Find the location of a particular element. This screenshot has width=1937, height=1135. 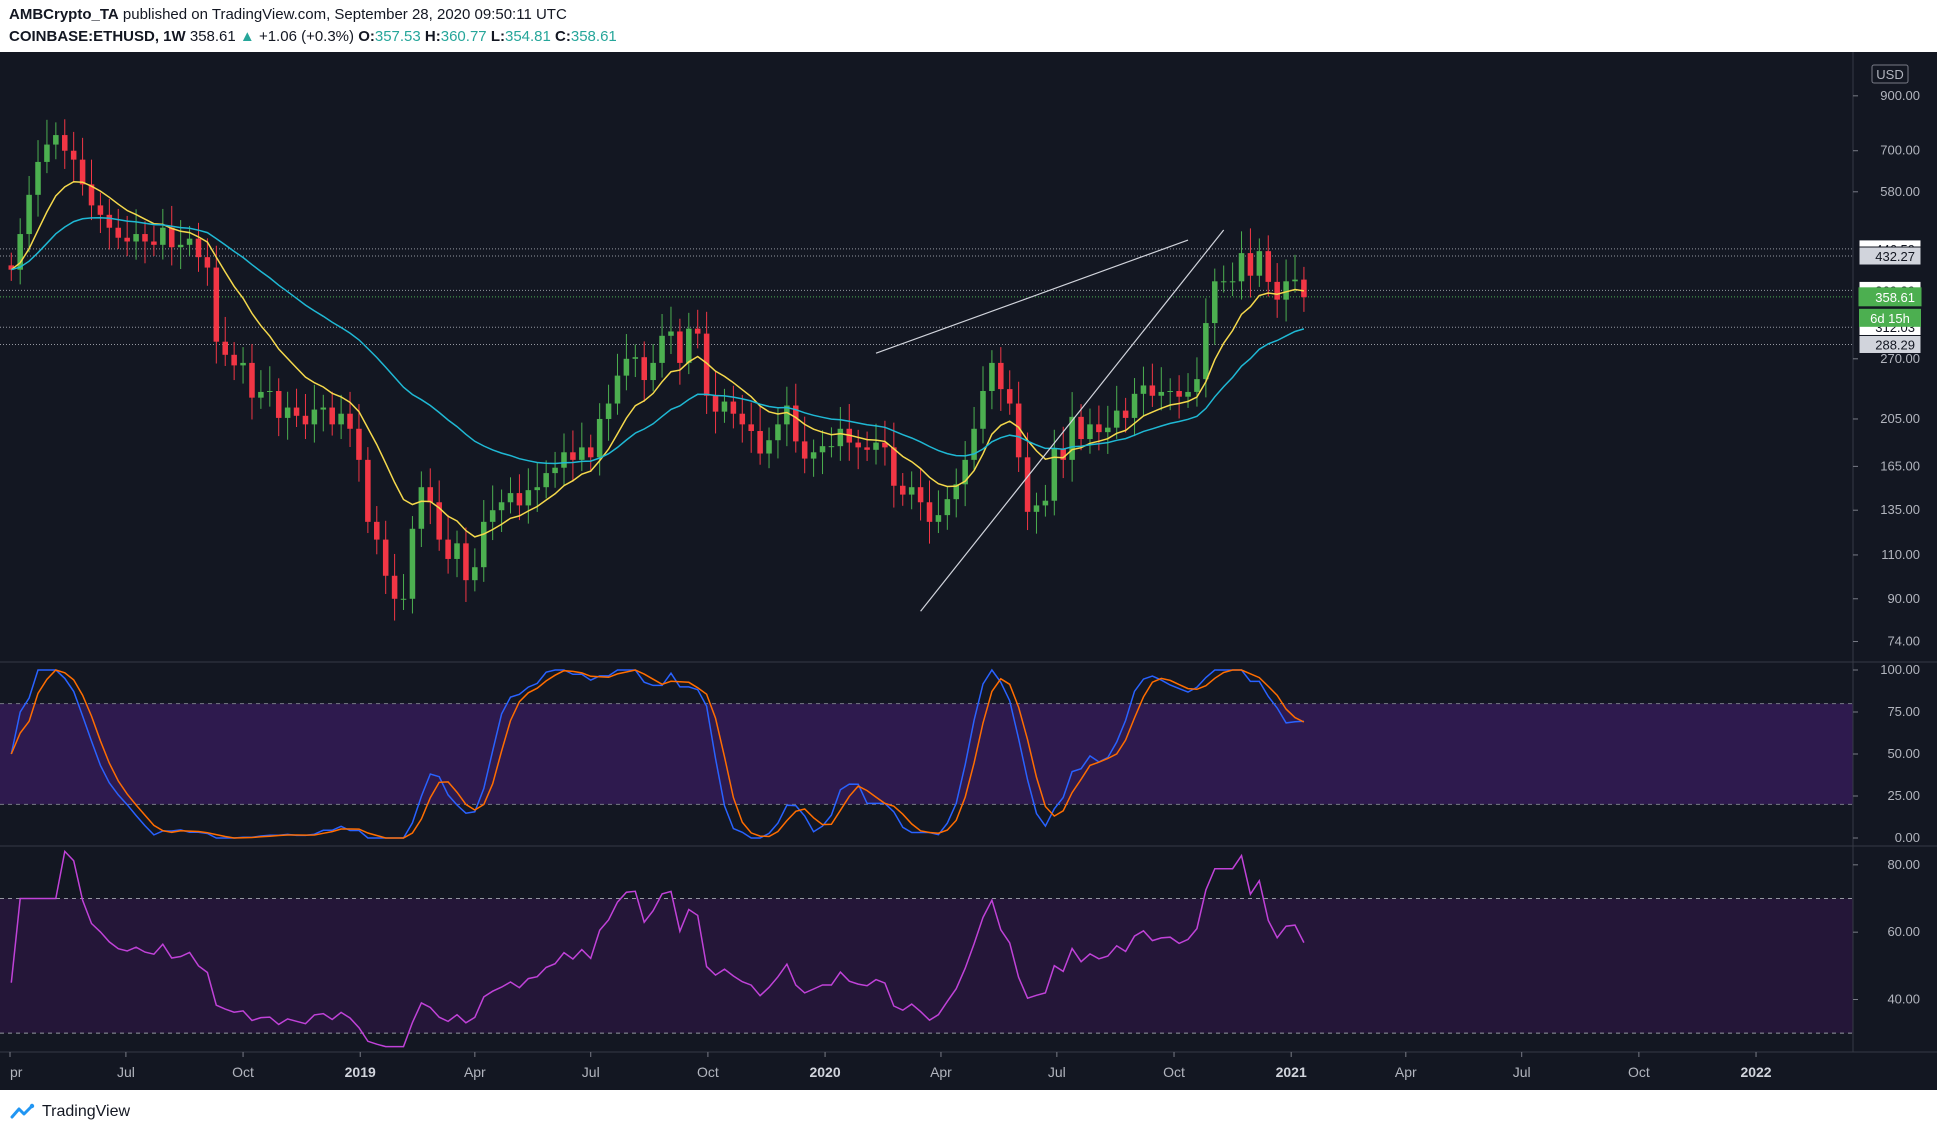

author-name: AMBCrypto_TA is located at coordinates (64, 14).